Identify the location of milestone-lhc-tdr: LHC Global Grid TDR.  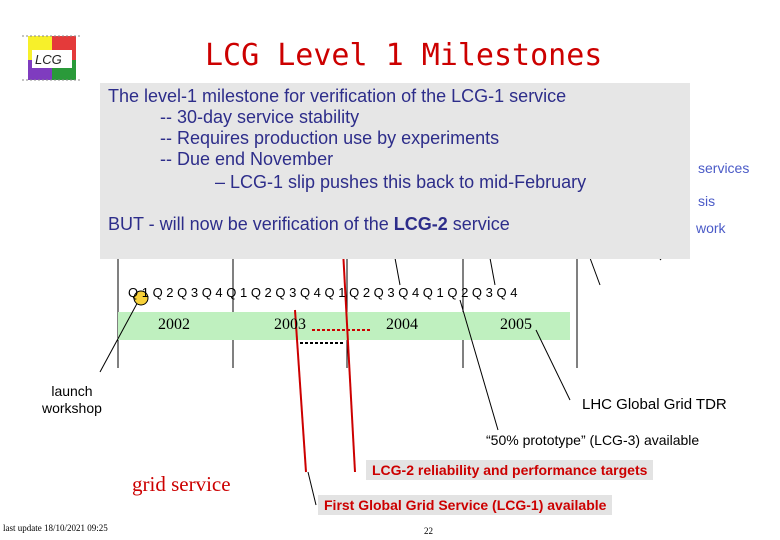
(654, 404).